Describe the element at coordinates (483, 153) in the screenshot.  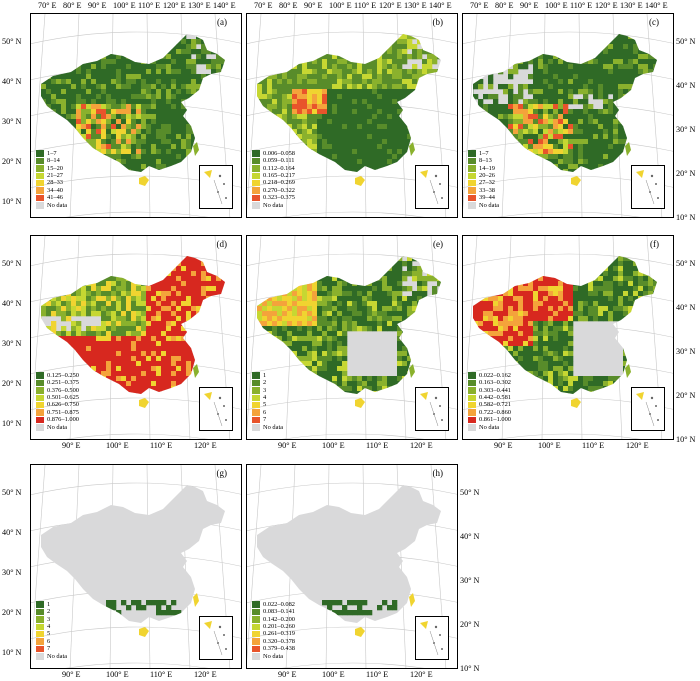
I see `legend-item: 1–7` at that location.